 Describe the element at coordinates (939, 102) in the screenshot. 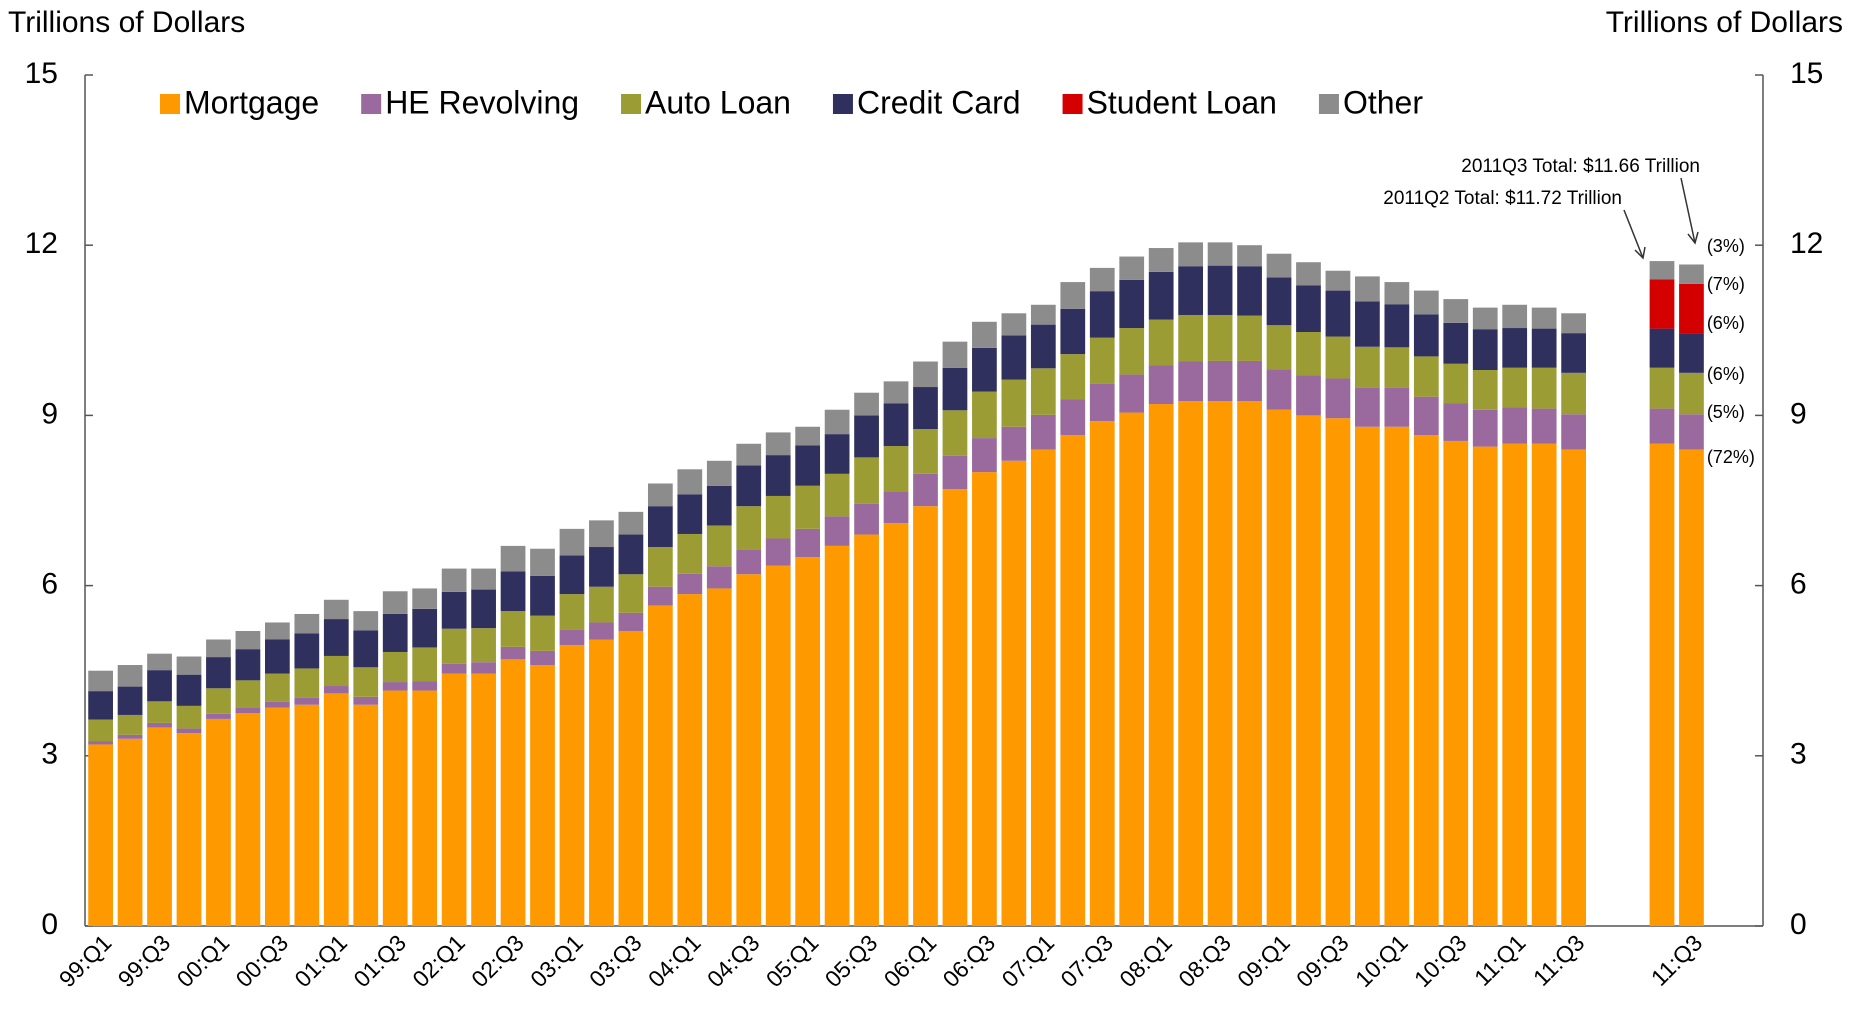

I see `legend-label: Credit Card` at that location.